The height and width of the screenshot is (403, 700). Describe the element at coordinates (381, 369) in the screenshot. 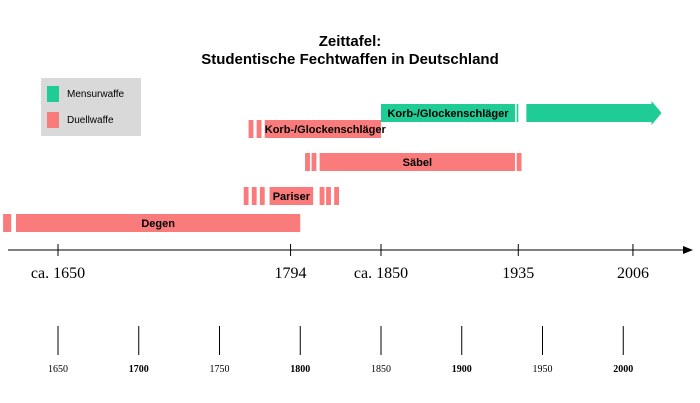

I see `scale-label-4: 1850` at that location.